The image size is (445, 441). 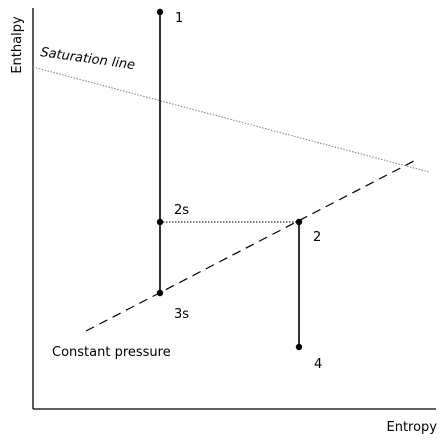 What do you see at coordinates (111, 352) in the screenshot?
I see `constant-pressure-label: Constant pressure` at bounding box center [111, 352].